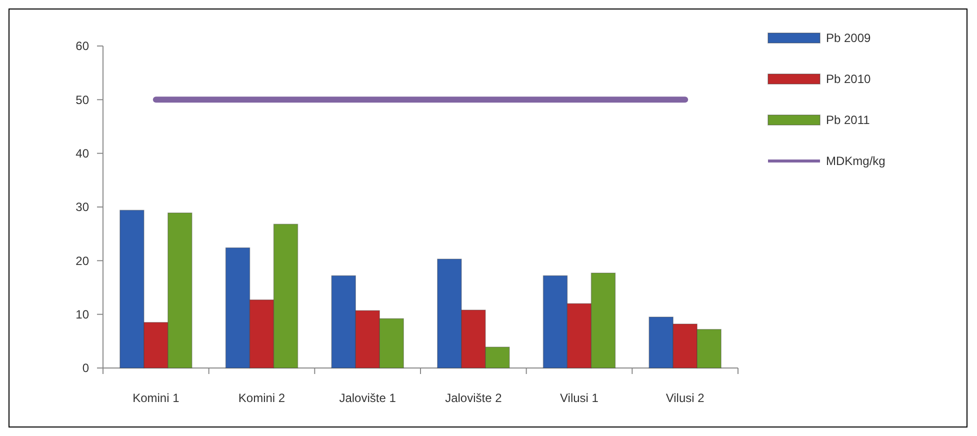 The height and width of the screenshot is (436, 977). Describe the element at coordinates (83, 46) in the screenshot. I see `y-tick-label: 60` at that location.